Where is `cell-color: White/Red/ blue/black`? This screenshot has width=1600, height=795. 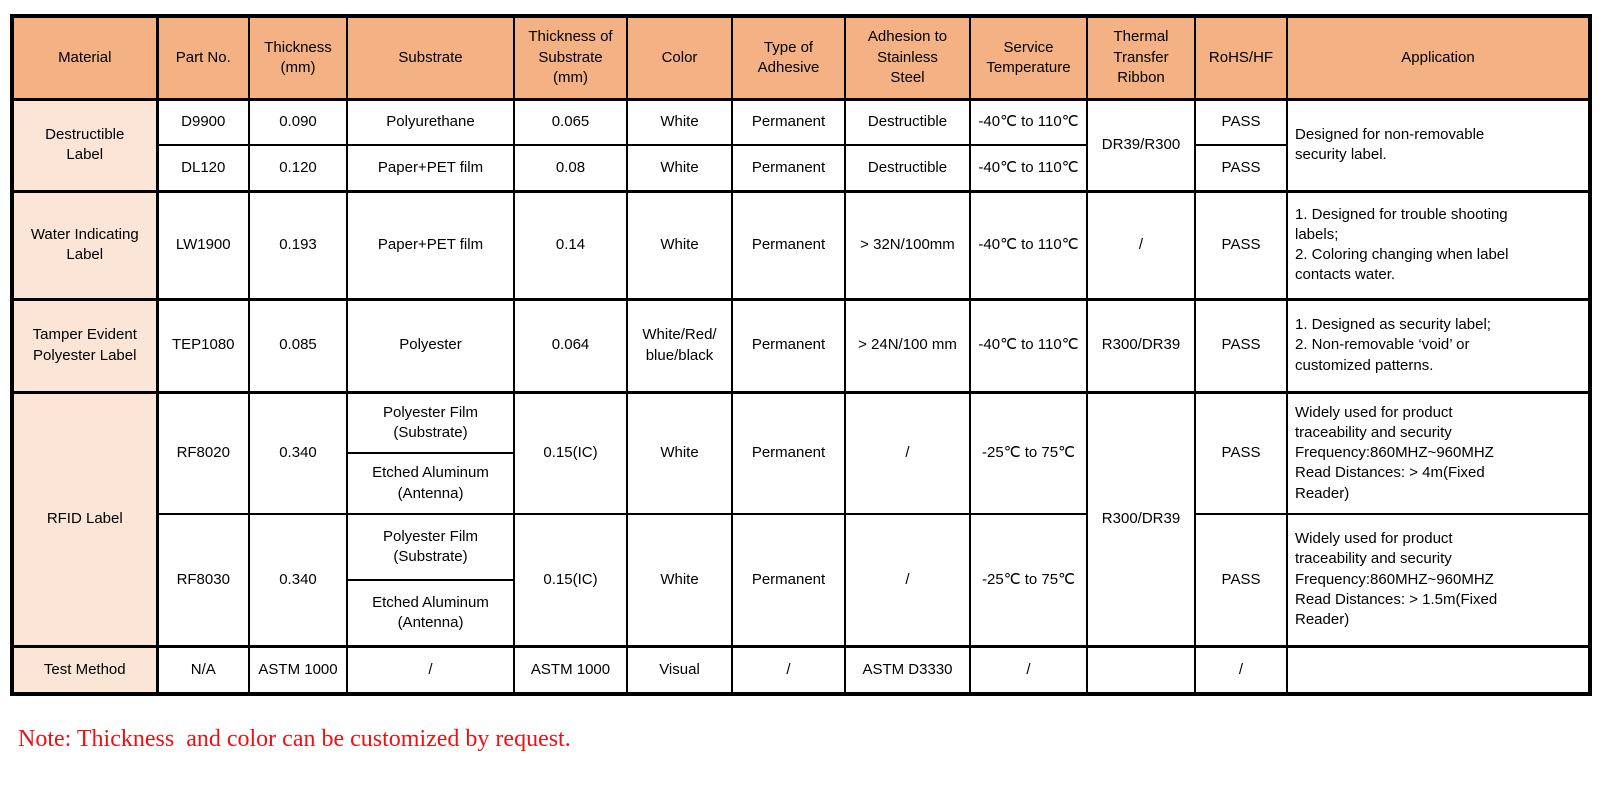 cell-color: White/Red/ blue/black is located at coordinates (679, 345).